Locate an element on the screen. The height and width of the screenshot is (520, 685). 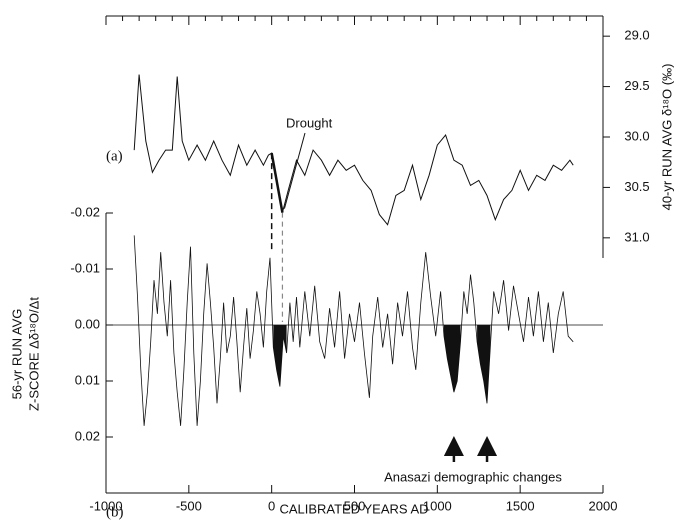
y2-tick-label: 29.0 is located at coordinates (636, 35).